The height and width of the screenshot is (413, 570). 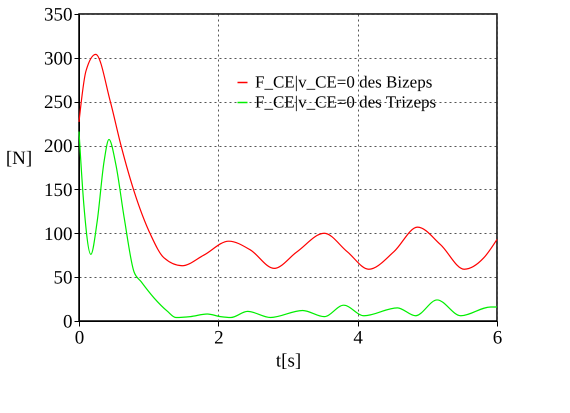 What do you see at coordinates (58, 234) in the screenshot?
I see `y-tick-label: 100` at bounding box center [58, 234].